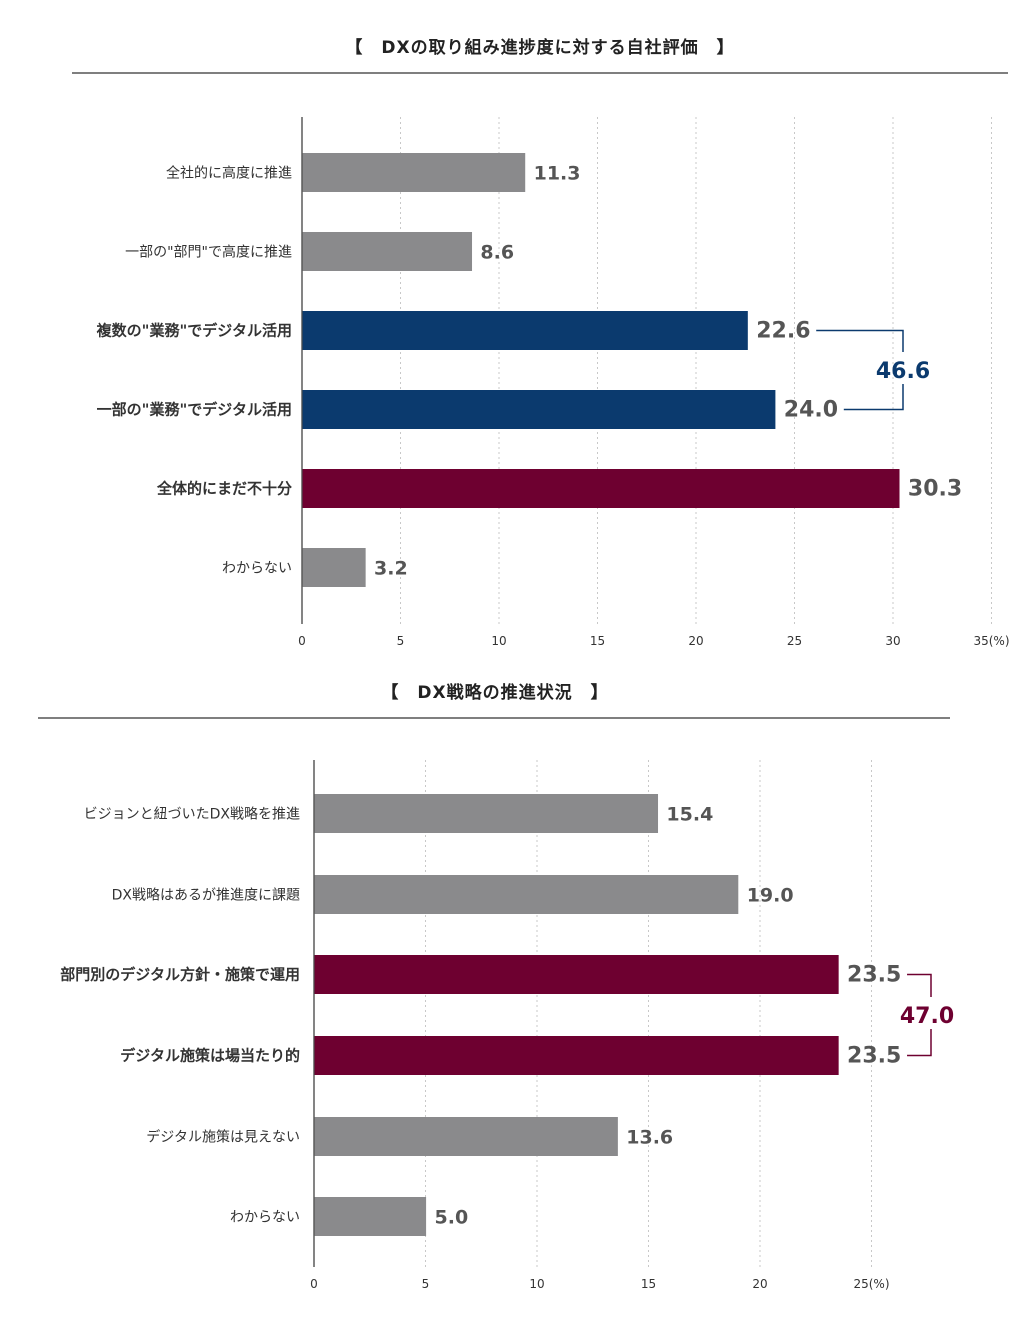 The image size is (1024, 1327). Describe the element at coordinates (180, 975) in the screenshot. I see `category-label: 部門別のデジタル方針・施策で運用` at that location.